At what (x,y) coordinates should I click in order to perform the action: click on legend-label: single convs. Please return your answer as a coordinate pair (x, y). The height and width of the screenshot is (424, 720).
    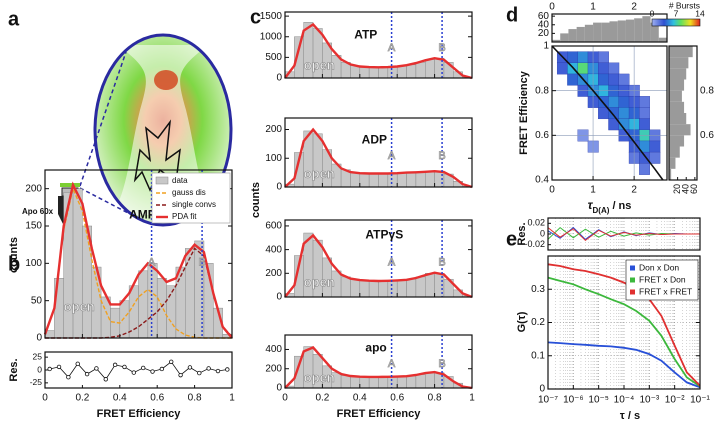
    Looking at the image, I should click on (194, 204).